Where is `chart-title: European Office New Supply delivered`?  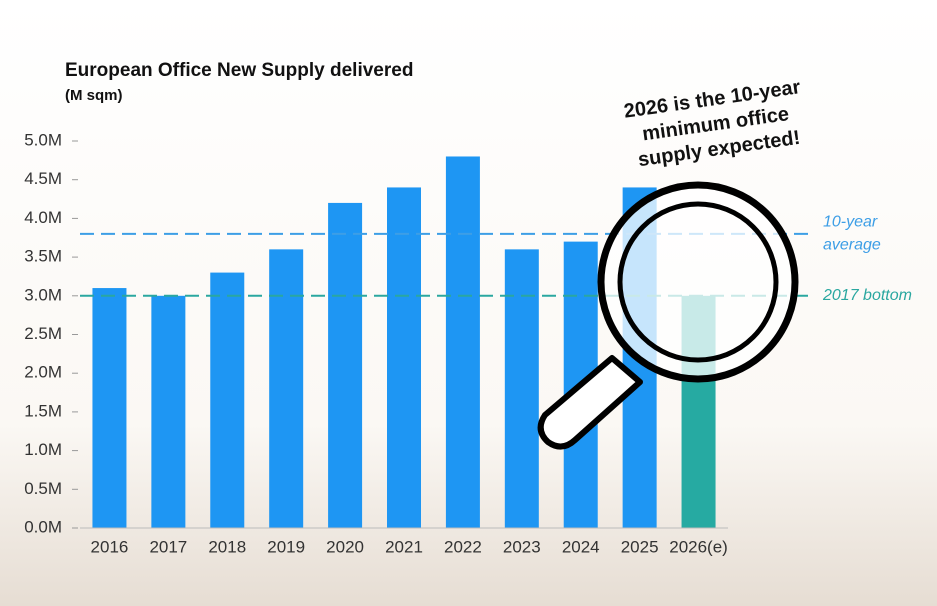 chart-title: European Office New Supply delivered is located at coordinates (239, 70).